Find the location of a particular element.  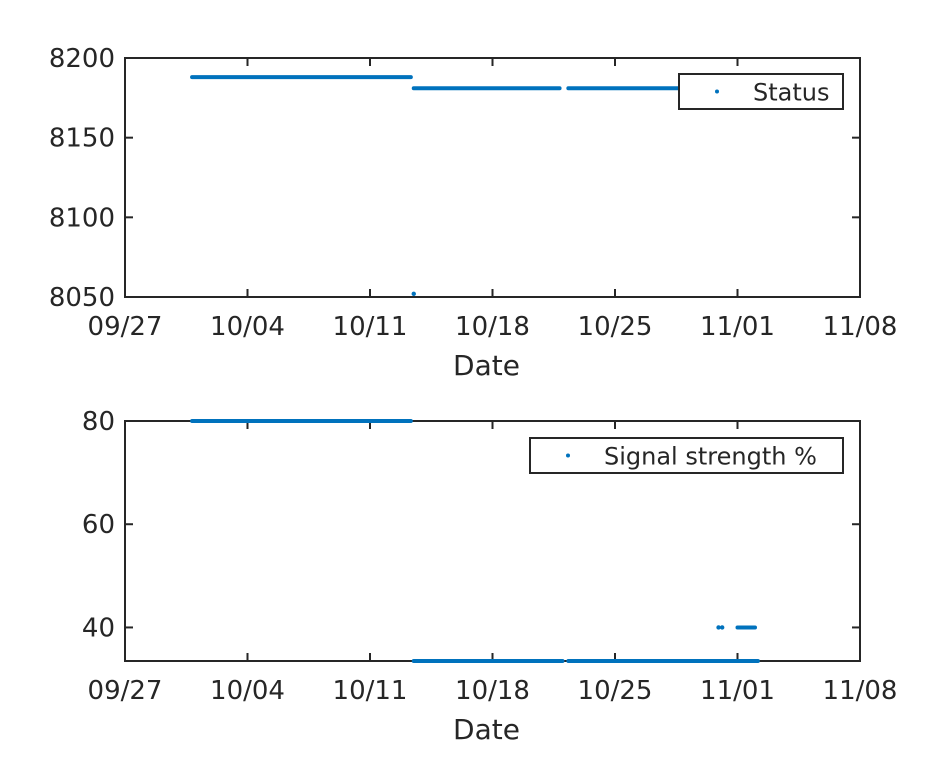

y-tick-label: 80 is located at coordinates (98, 422).